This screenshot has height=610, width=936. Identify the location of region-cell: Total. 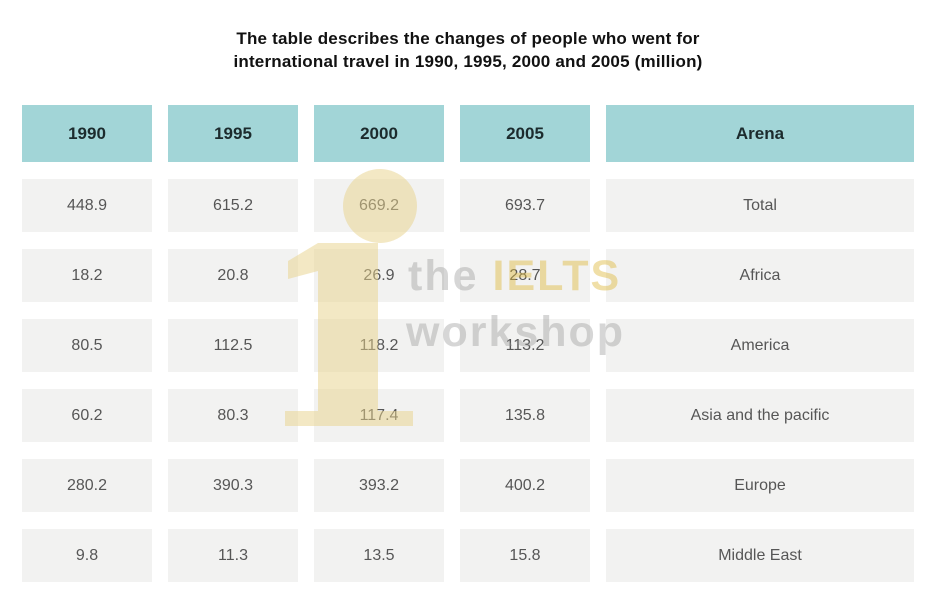
(760, 205).